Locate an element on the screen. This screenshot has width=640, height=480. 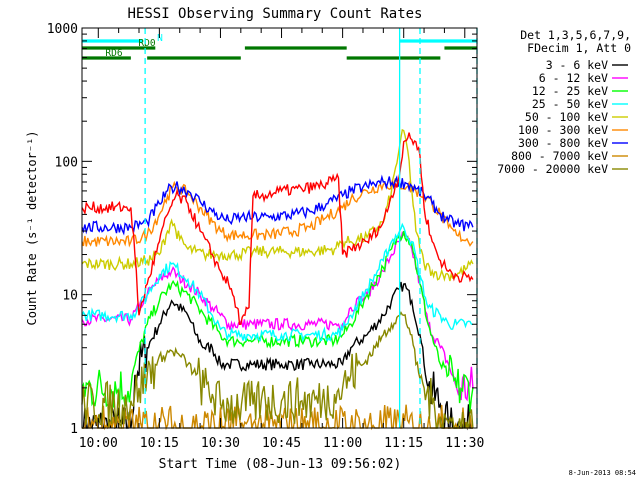
x-tick-label: 10:45 is located at coordinates (281, 443).